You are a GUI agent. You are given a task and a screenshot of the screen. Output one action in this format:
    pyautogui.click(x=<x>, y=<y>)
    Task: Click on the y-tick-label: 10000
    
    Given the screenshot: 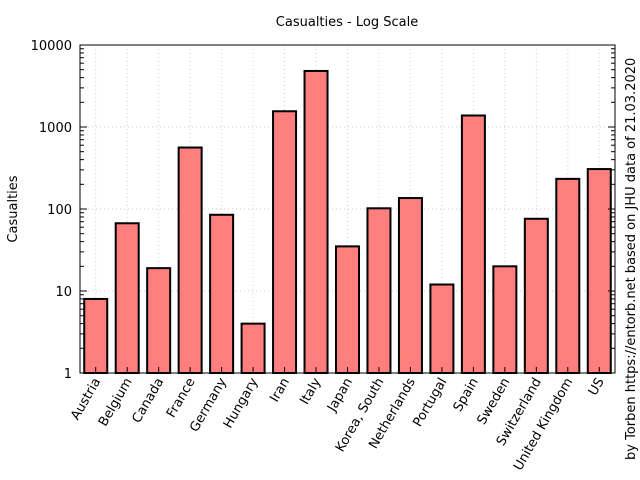 What is the action you would take?
    pyautogui.click(x=51, y=46)
    